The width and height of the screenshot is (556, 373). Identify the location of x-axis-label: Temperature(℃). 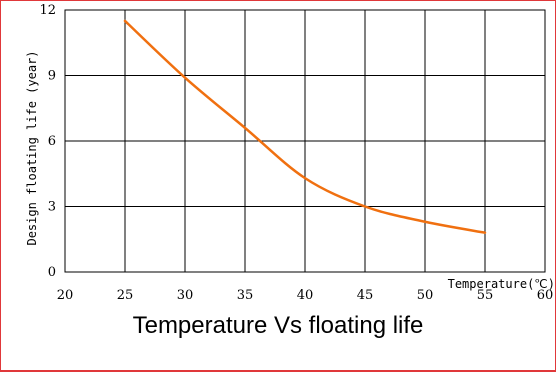
(501, 284).